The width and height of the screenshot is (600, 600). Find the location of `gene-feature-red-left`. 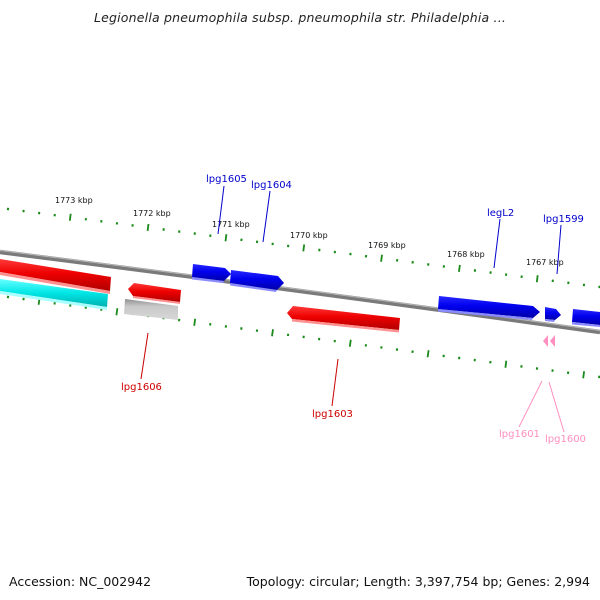

gene-feature-red-left is located at coordinates (55, 275).